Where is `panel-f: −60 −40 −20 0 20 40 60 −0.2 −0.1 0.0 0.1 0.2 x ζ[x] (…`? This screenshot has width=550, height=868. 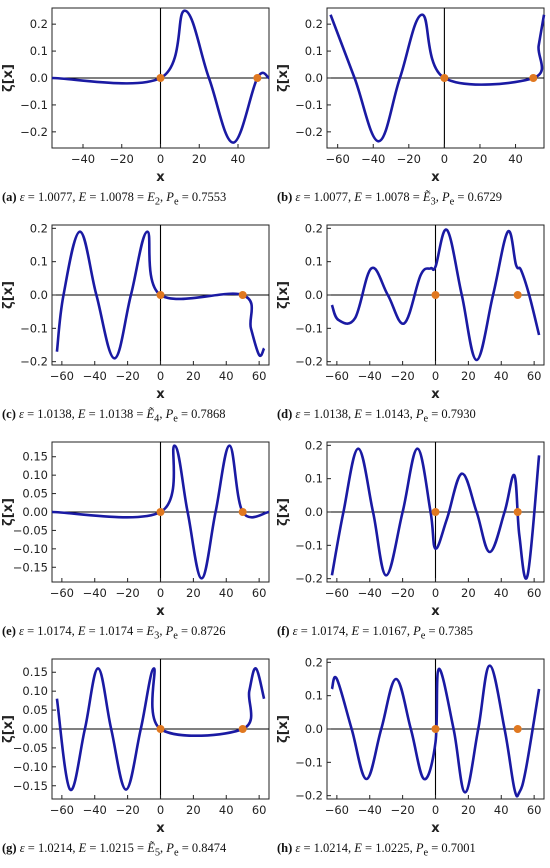
panel-f: −60 −40 −20 0 20 40 60 −0.2 −0.1 0.0 0.1 0.2 x ζ[x] (… is located at coordinates (412, 542).